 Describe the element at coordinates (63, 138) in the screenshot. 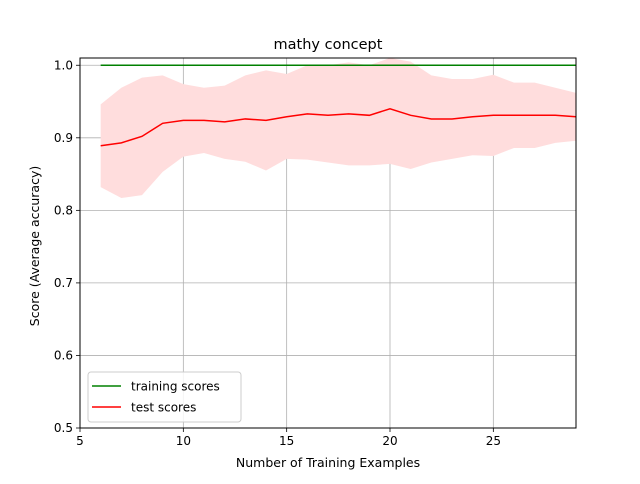

I see `y-tick-label: 0.9` at that location.